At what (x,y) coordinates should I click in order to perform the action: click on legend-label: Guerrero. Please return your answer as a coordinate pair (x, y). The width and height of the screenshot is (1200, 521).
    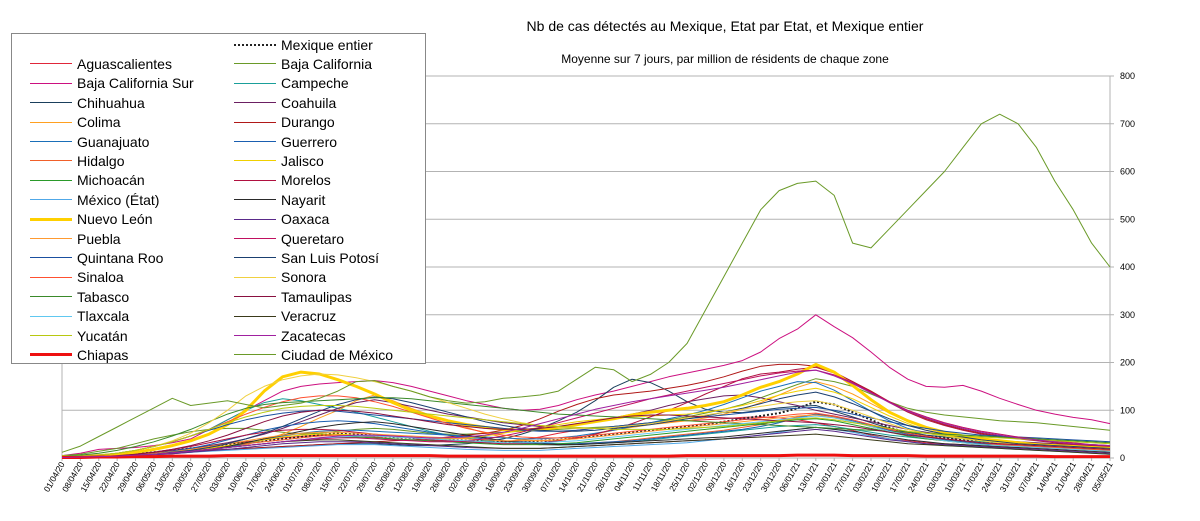
    Looking at the image, I should click on (309, 141).